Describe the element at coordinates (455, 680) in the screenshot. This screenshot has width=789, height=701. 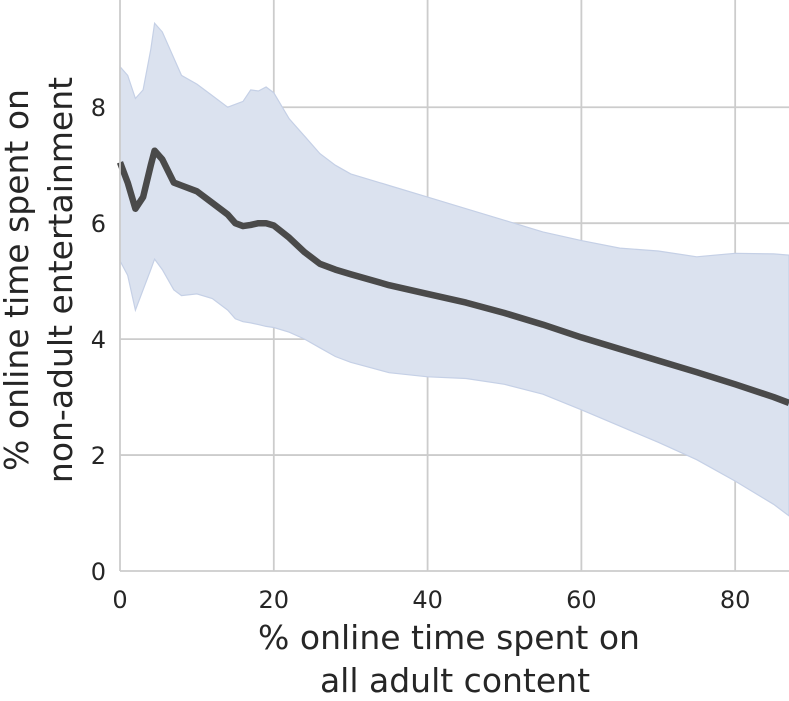
I see `x-axis-label-line-2: all adult content` at that location.